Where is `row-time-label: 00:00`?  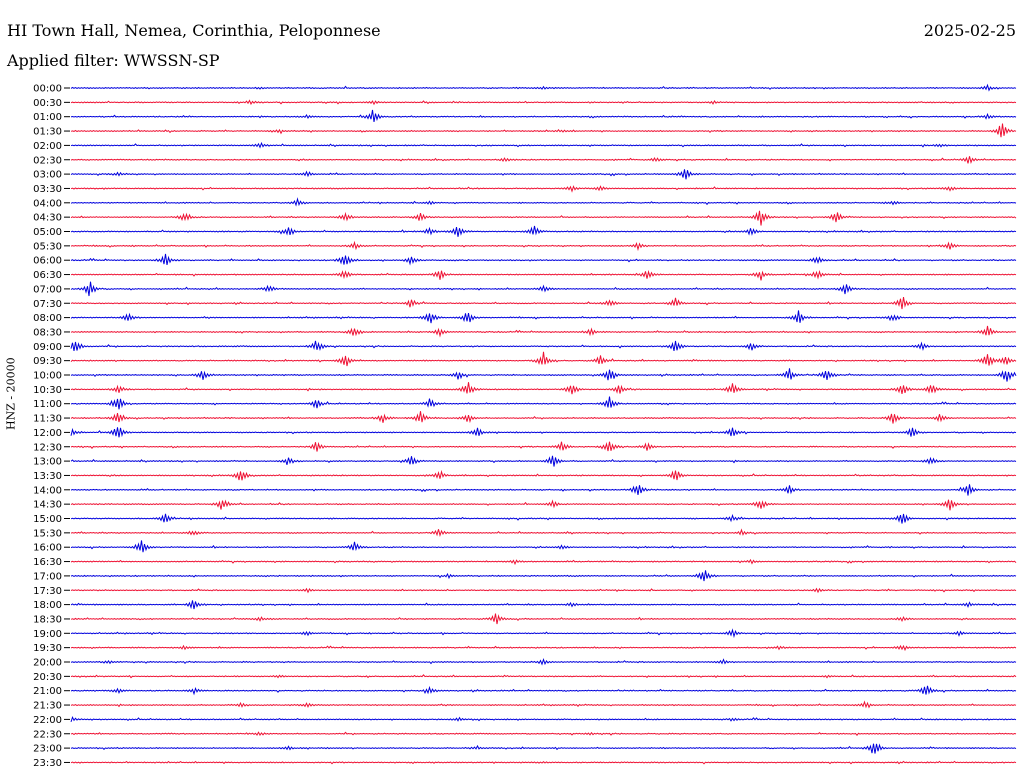 row-time-label: 00:00 is located at coordinates (47, 89).